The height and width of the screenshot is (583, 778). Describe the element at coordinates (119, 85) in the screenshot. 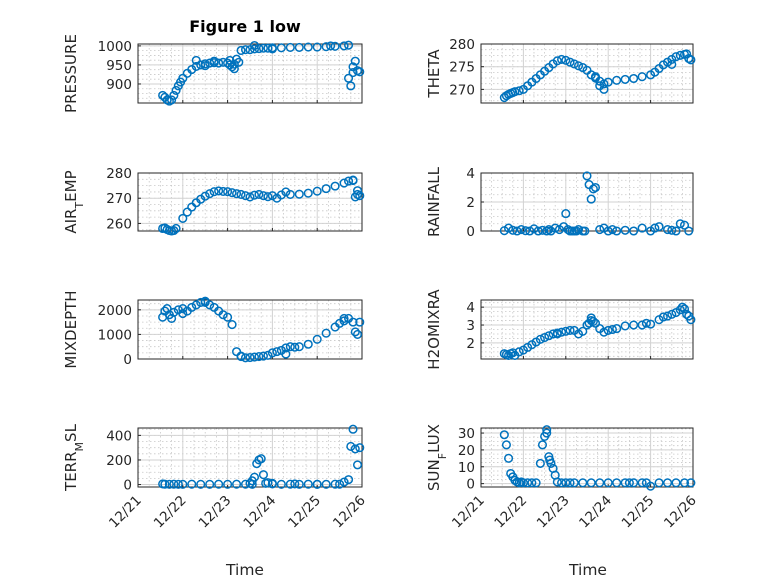

I see `y-tick-label: 900` at that location.